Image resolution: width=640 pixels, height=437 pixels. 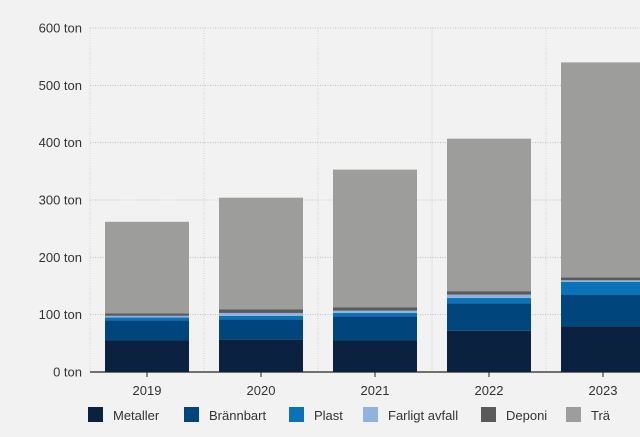 I want to click on y-tick-label: 100 ton, so click(x=60, y=314).